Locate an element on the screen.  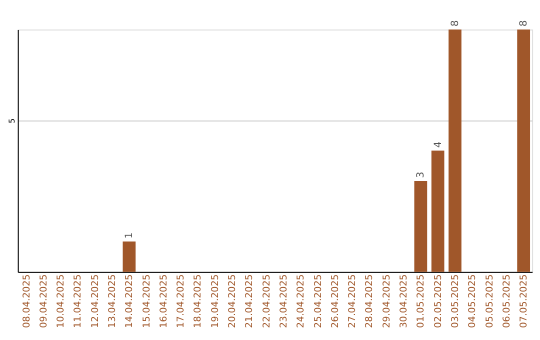
x-tick-label: 25.04.2025 is located at coordinates (318, 301).